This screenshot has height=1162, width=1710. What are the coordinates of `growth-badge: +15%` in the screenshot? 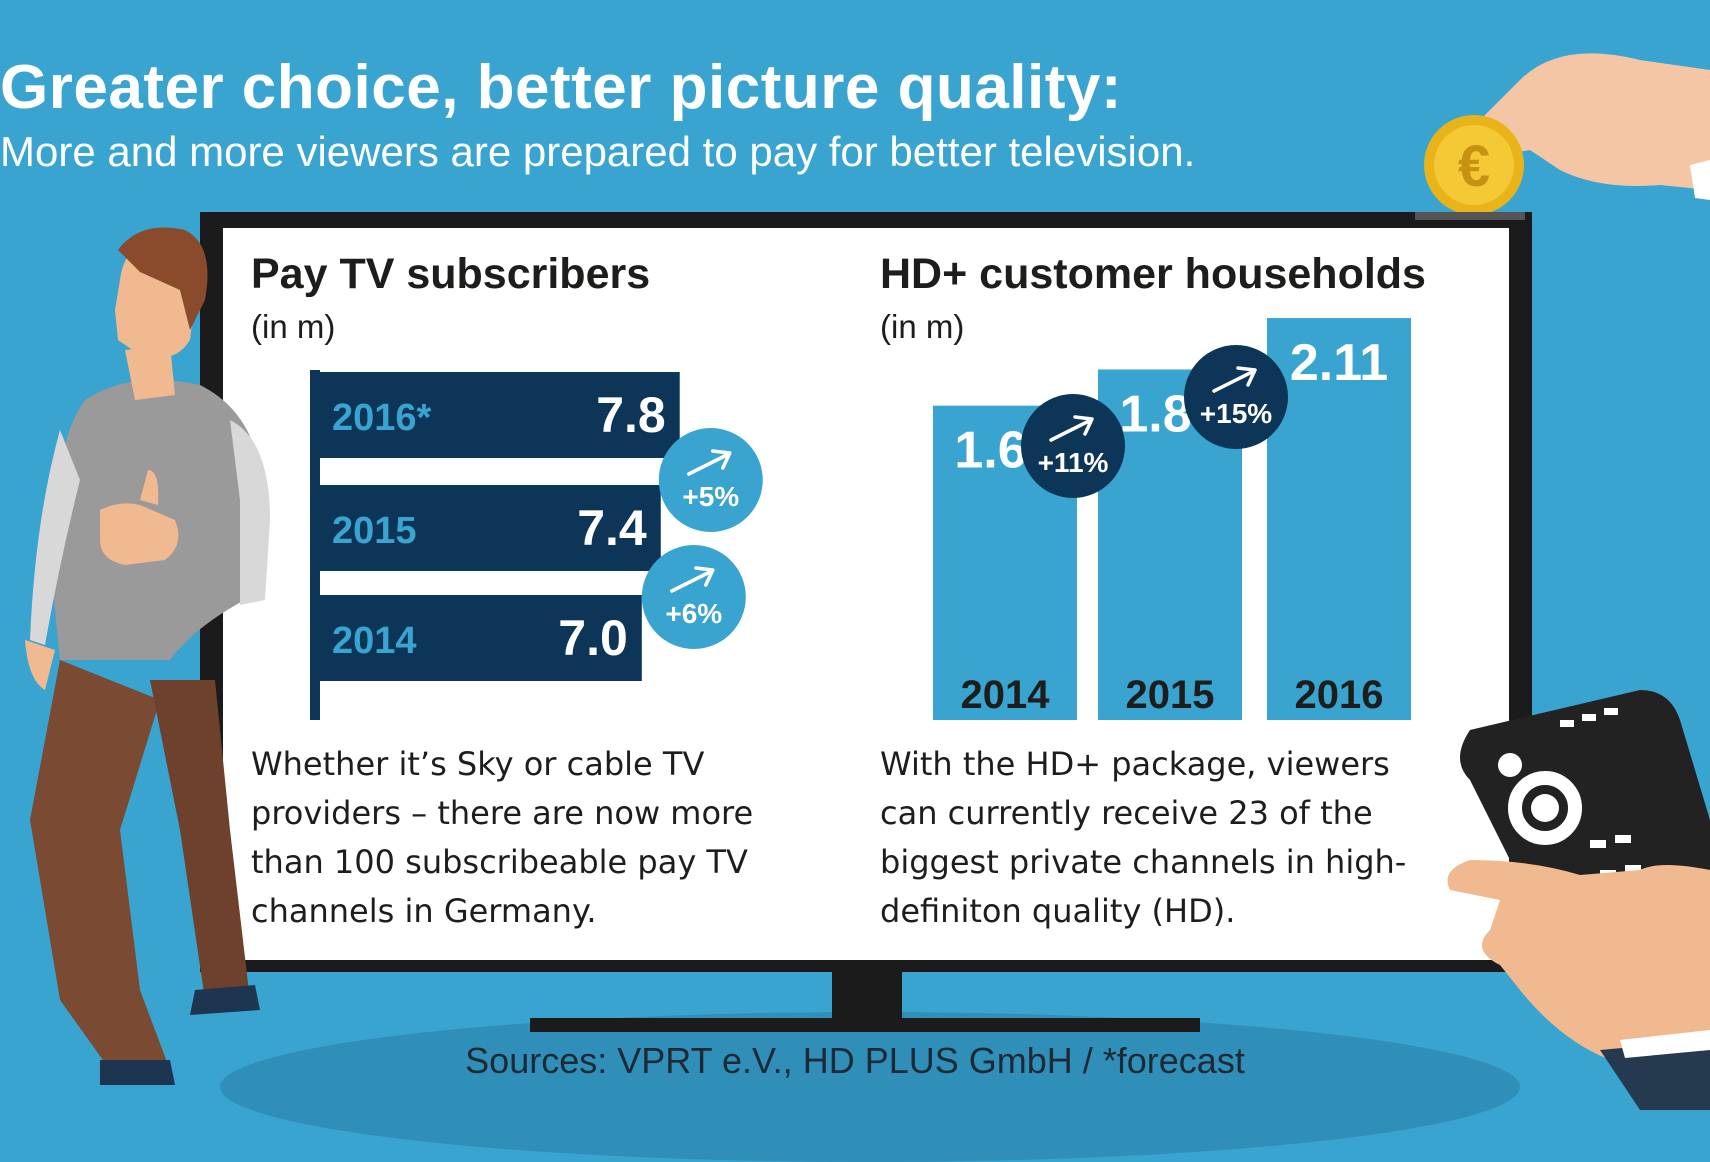 It's located at (1236, 397).